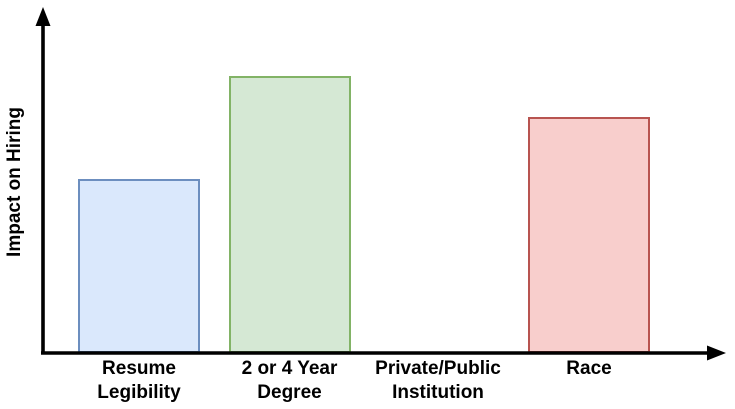  Describe the element at coordinates (139, 380) in the screenshot. I see `x-axis-label-resume-legibility: Resume Legibility` at that location.